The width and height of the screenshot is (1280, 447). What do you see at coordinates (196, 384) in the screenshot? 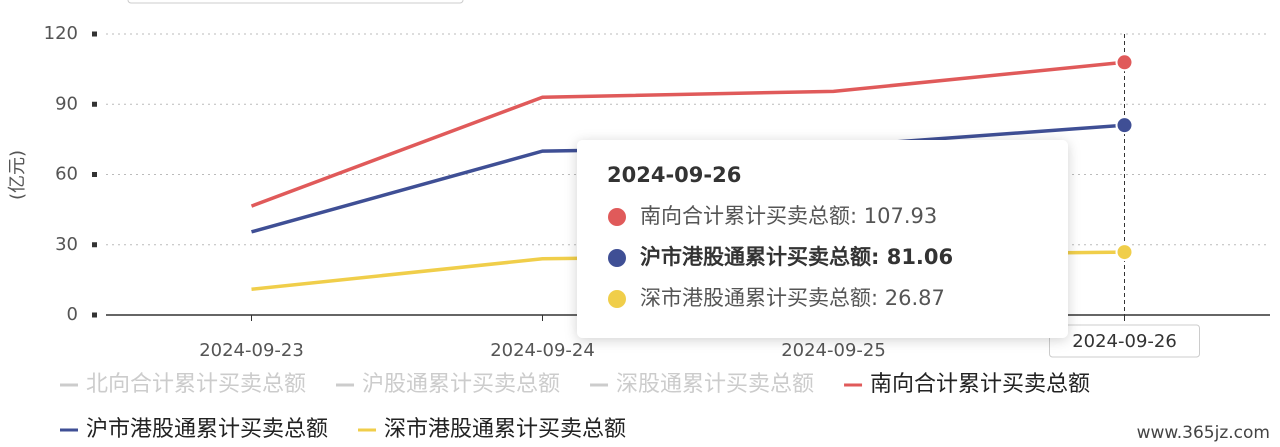
I see `legend-label: 北向合计累计买卖总额` at bounding box center [196, 384].